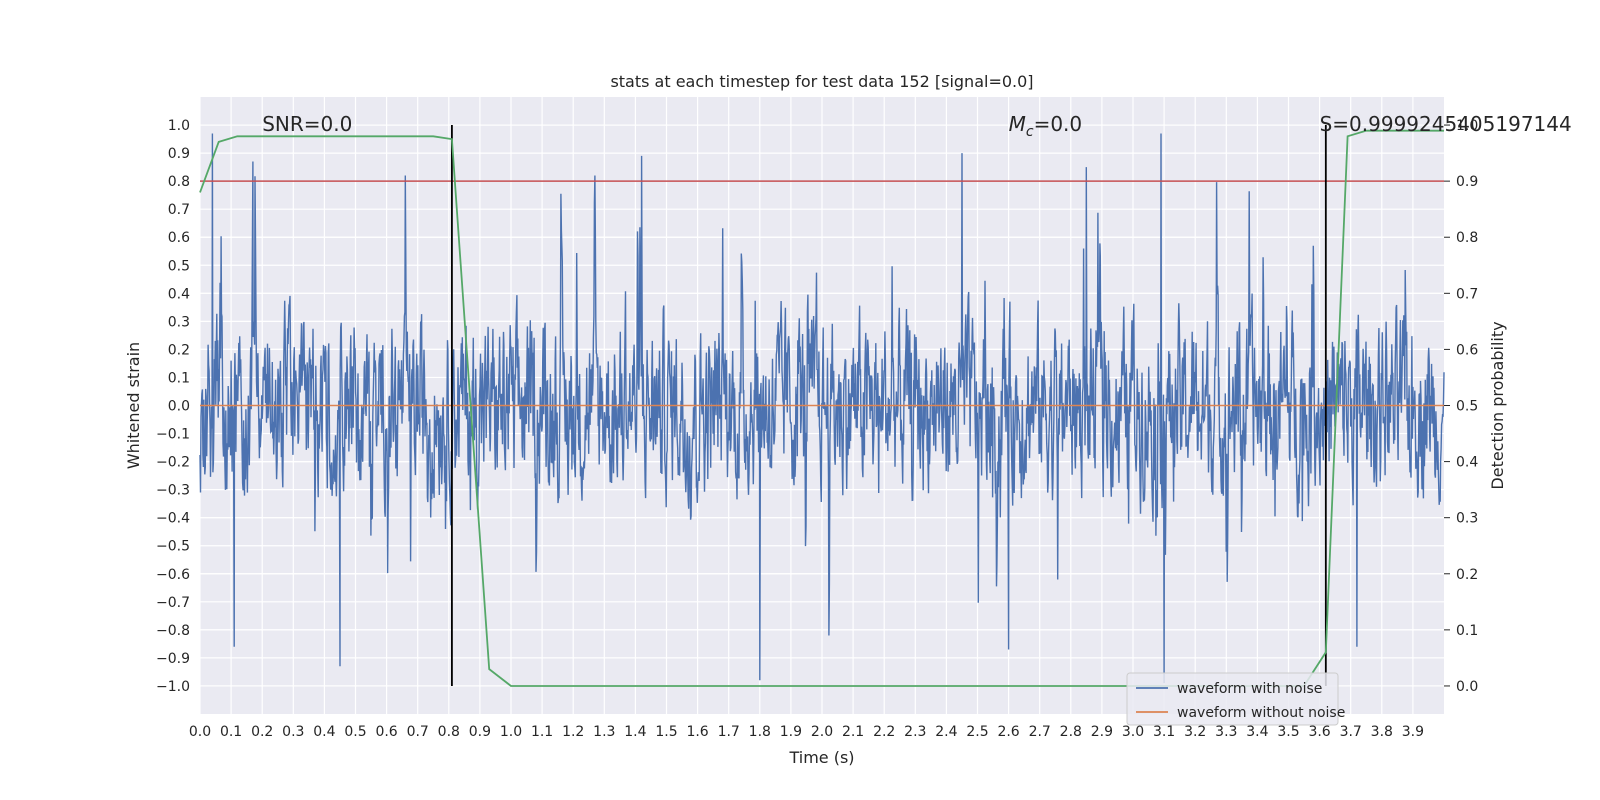  What do you see at coordinates (262, 732) in the screenshot?
I see `x-tick-label: 0.2` at bounding box center [262, 732].